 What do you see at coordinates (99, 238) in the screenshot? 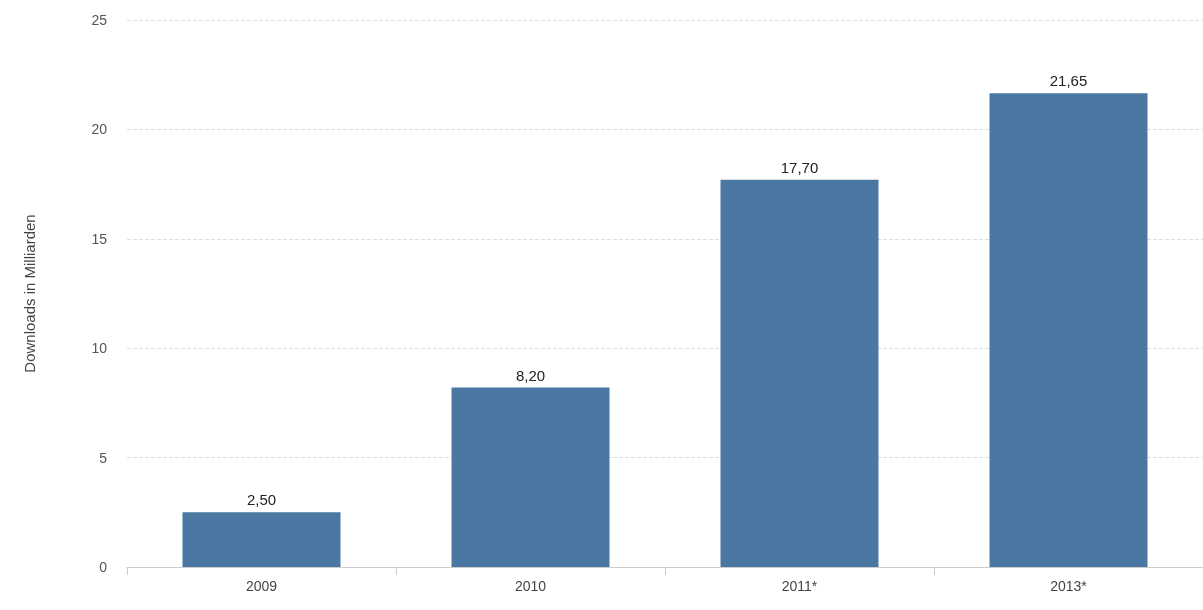
I see `y-tick-label: 15` at bounding box center [99, 238].